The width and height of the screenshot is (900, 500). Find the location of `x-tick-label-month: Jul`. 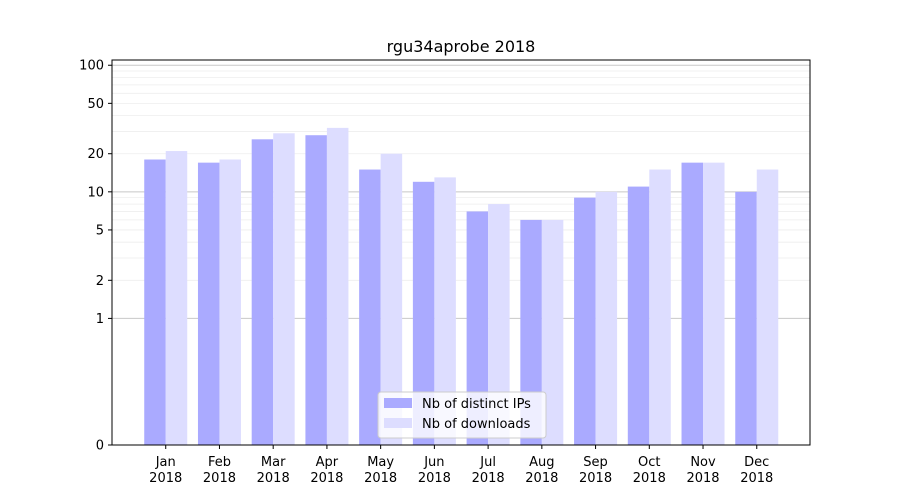

x-tick-label-month: Jul is located at coordinates (487, 462).